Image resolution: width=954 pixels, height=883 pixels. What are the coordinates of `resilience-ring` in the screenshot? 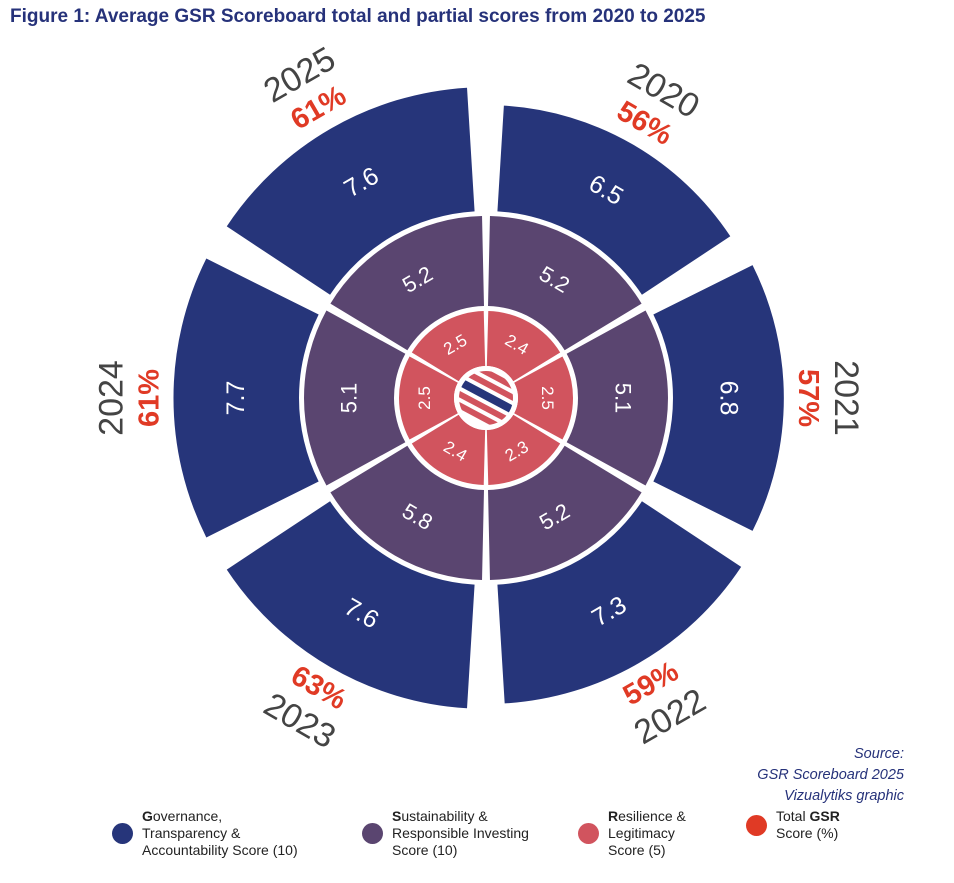 It's located at (486, 398).